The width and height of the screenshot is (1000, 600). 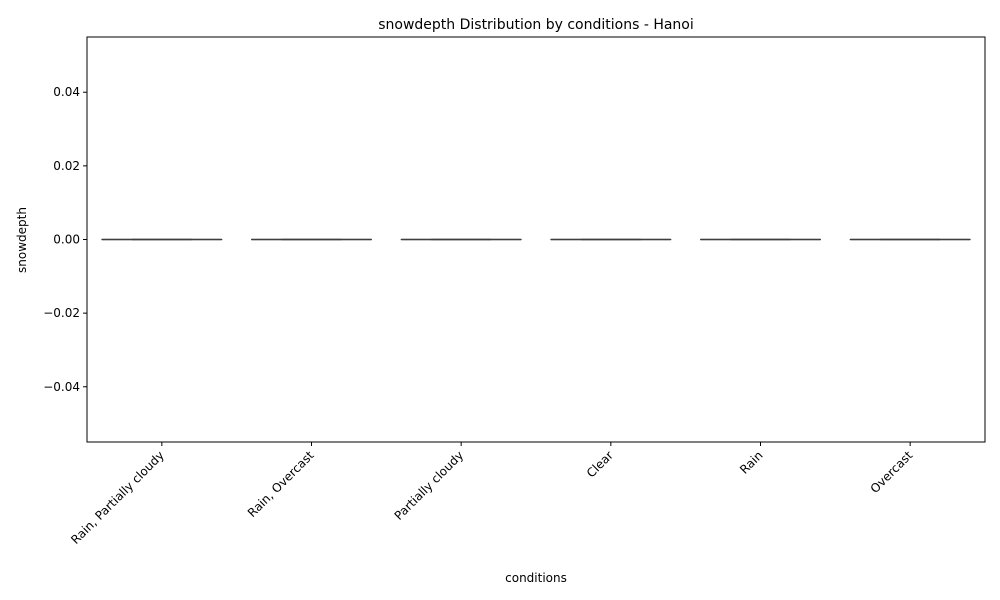 What do you see at coordinates (751, 462) in the screenshot?
I see `x-tick-label: Rain` at bounding box center [751, 462].